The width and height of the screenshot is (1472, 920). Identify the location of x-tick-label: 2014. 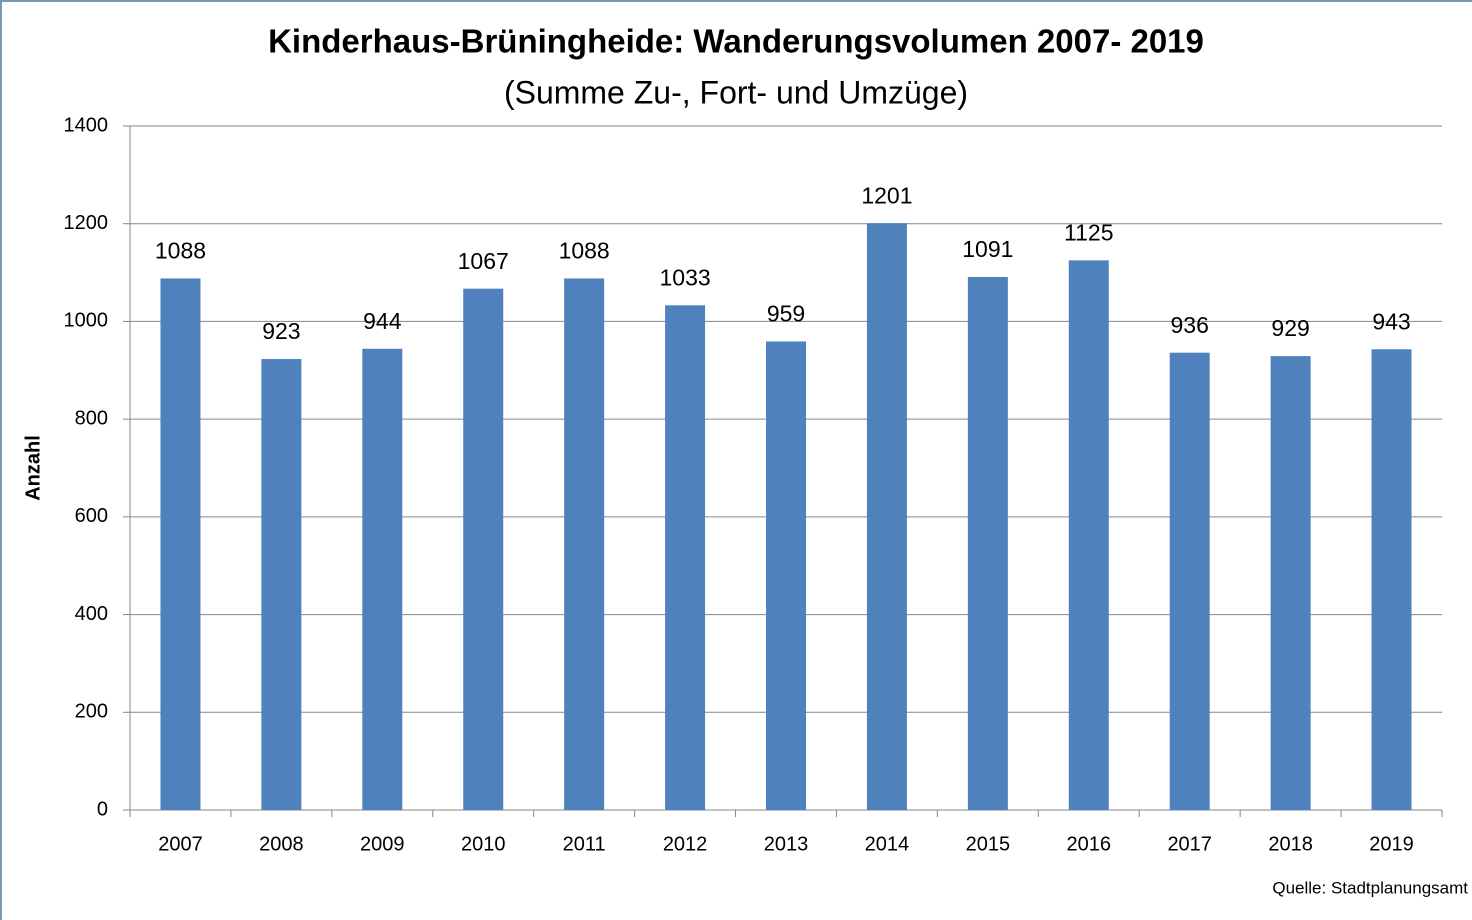
(887, 844).